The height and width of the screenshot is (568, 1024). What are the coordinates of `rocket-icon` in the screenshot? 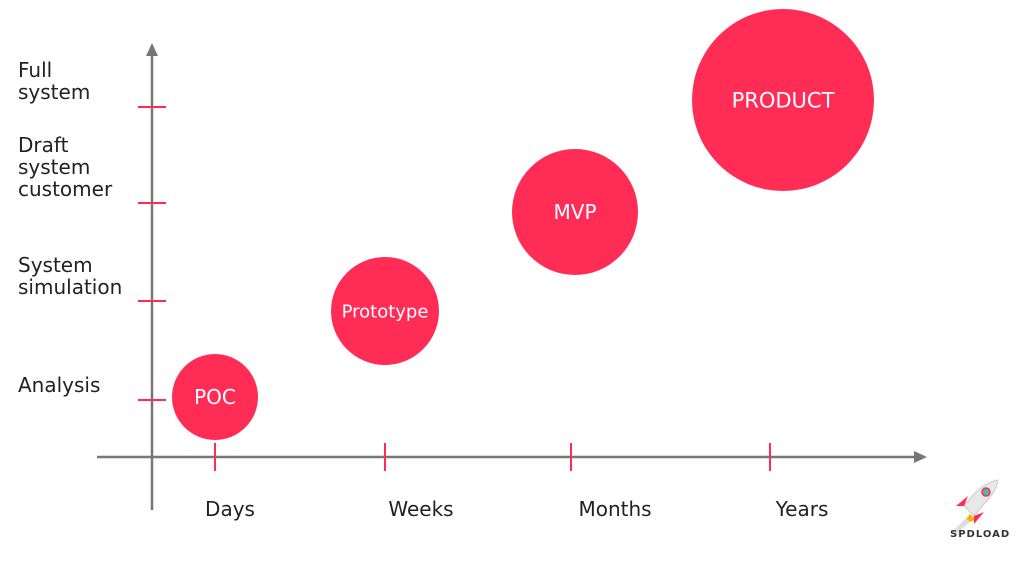 It's located at (975, 506).